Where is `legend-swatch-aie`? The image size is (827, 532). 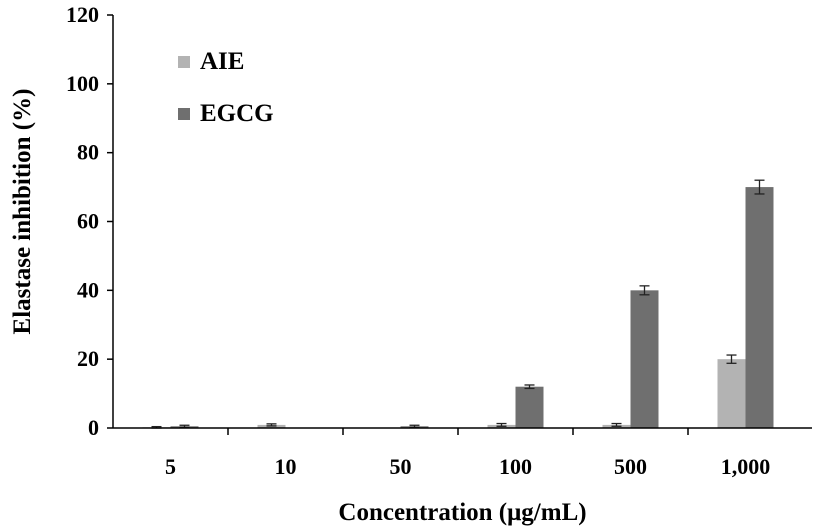
legend-swatch-aie is located at coordinates (184, 62).